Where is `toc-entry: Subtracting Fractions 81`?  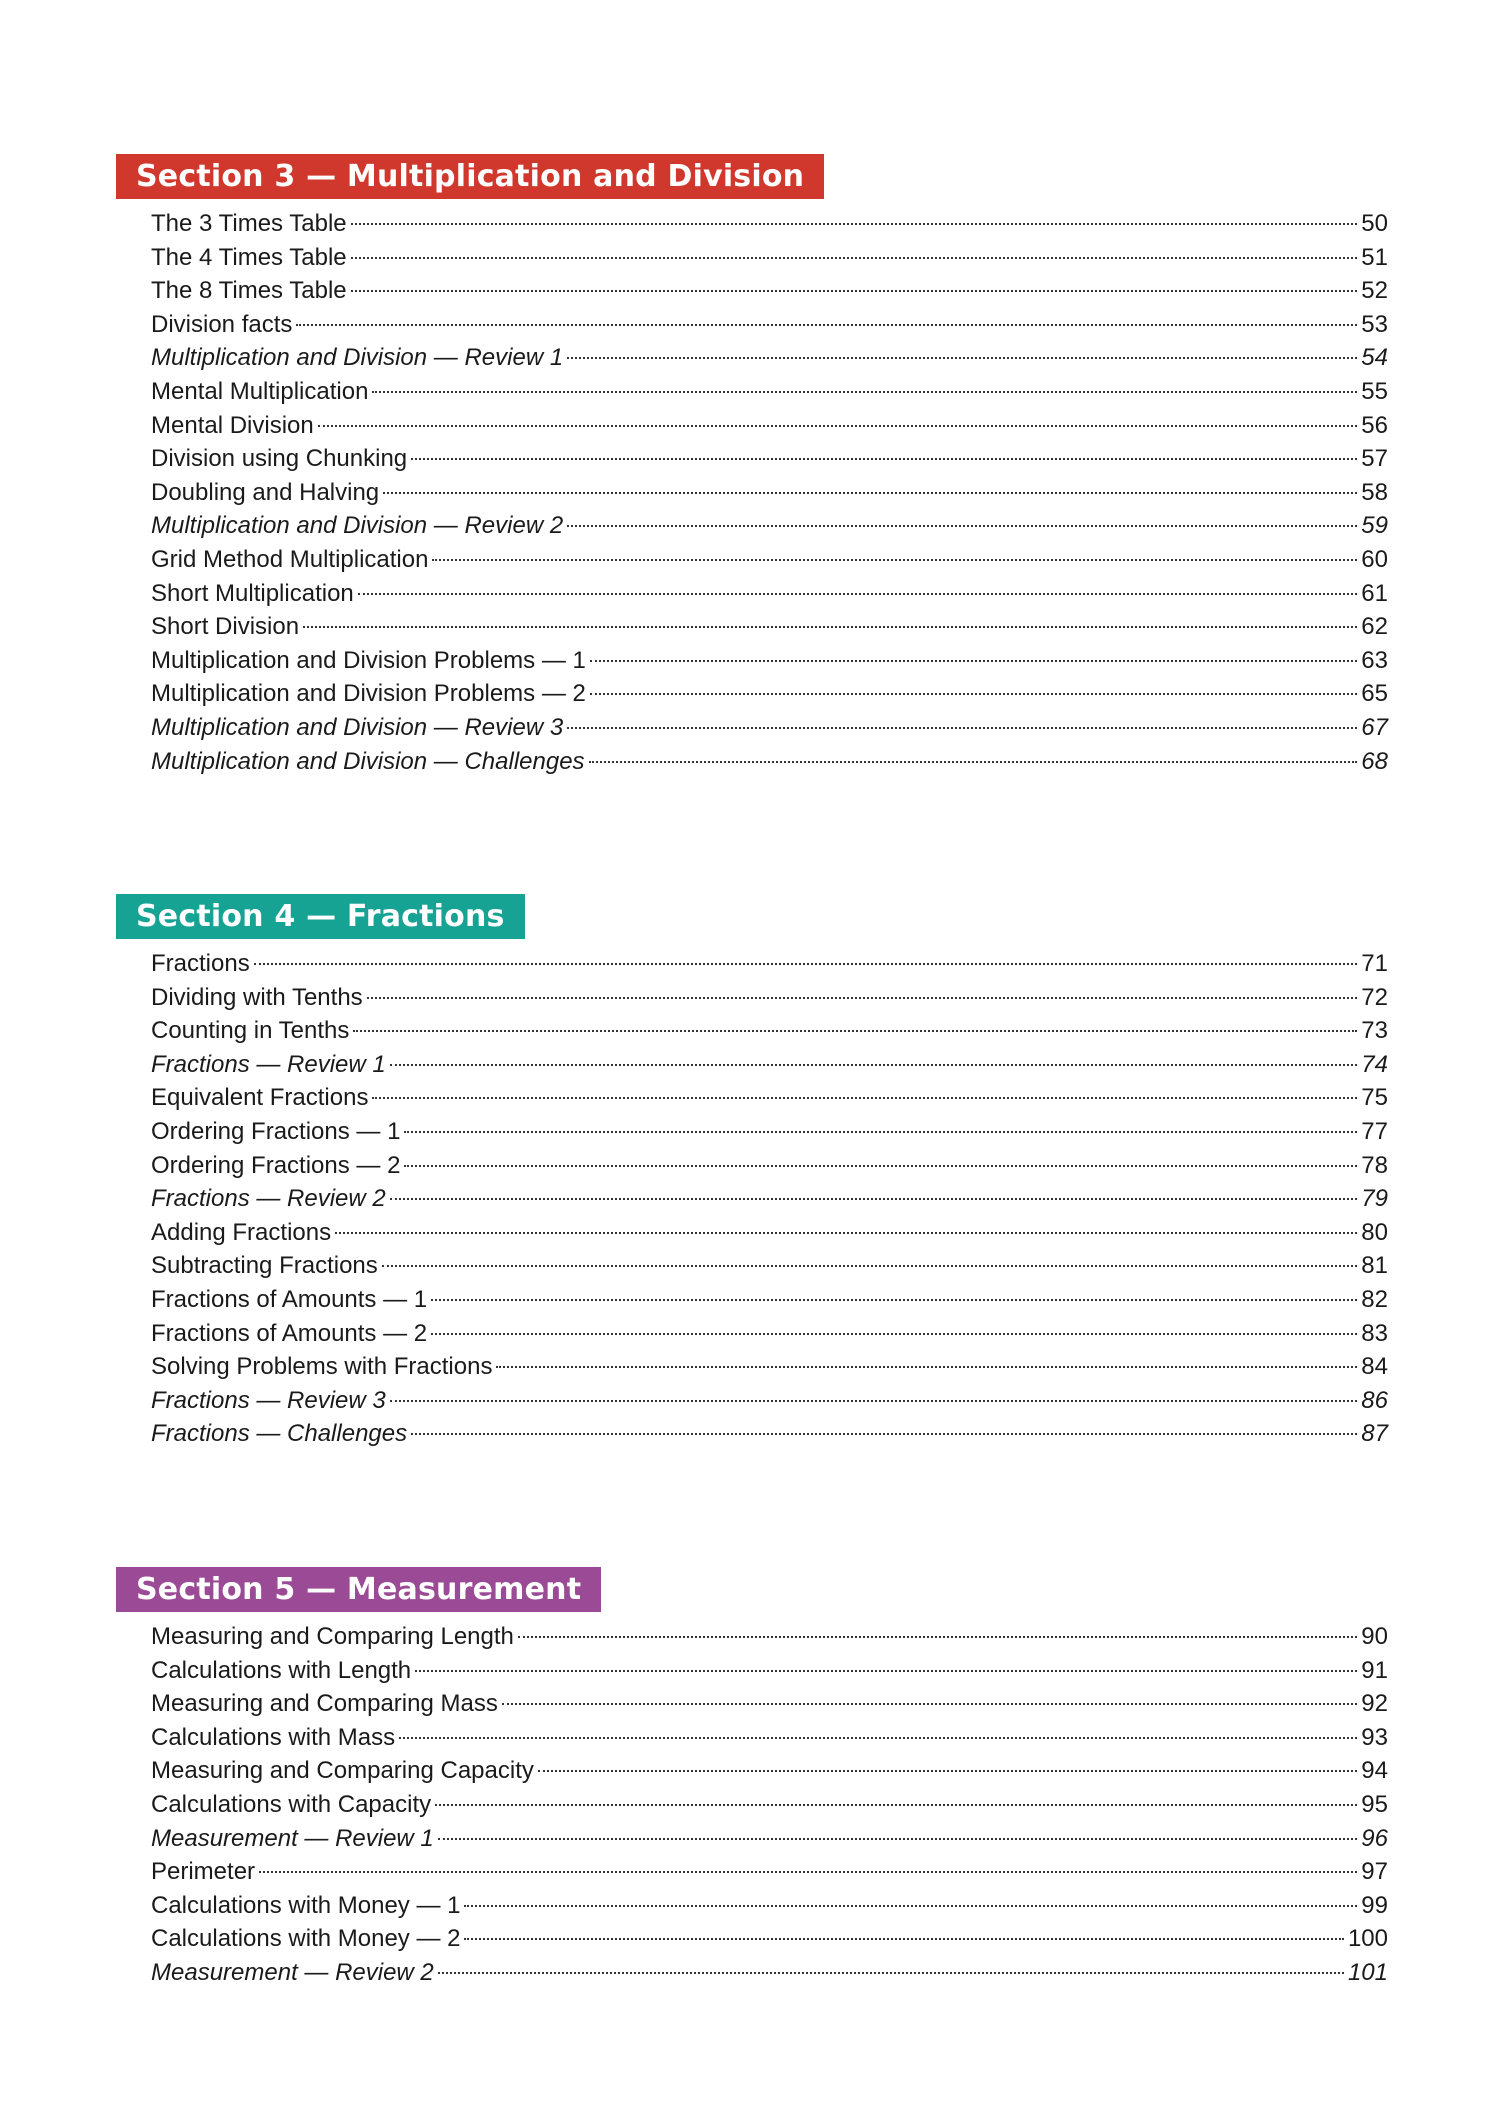 toc-entry: Subtracting Fractions 81 is located at coordinates (769, 1266).